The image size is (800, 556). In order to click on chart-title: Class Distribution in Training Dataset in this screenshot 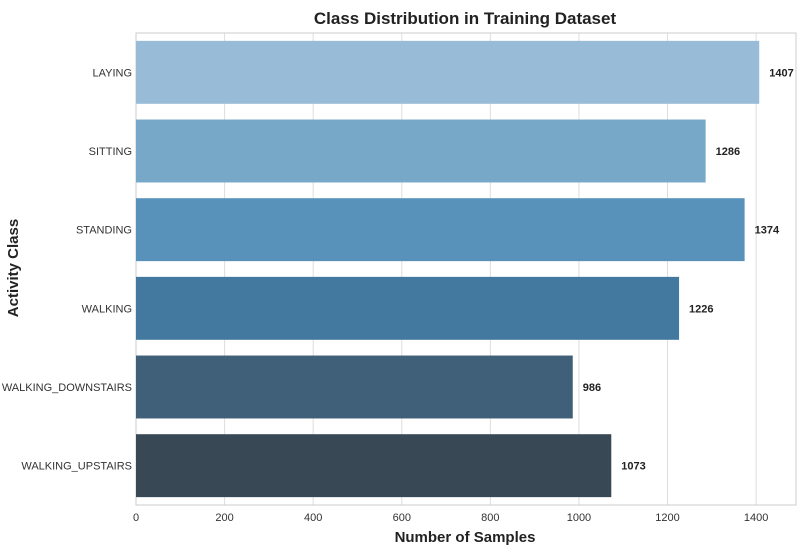, I will do `click(465, 18)`.